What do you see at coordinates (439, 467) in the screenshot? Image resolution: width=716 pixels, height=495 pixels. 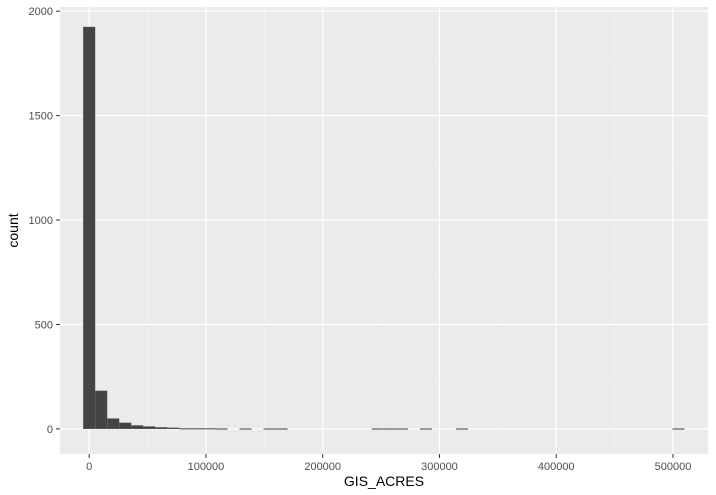 I see `x-tick-label: 300000` at bounding box center [439, 467].